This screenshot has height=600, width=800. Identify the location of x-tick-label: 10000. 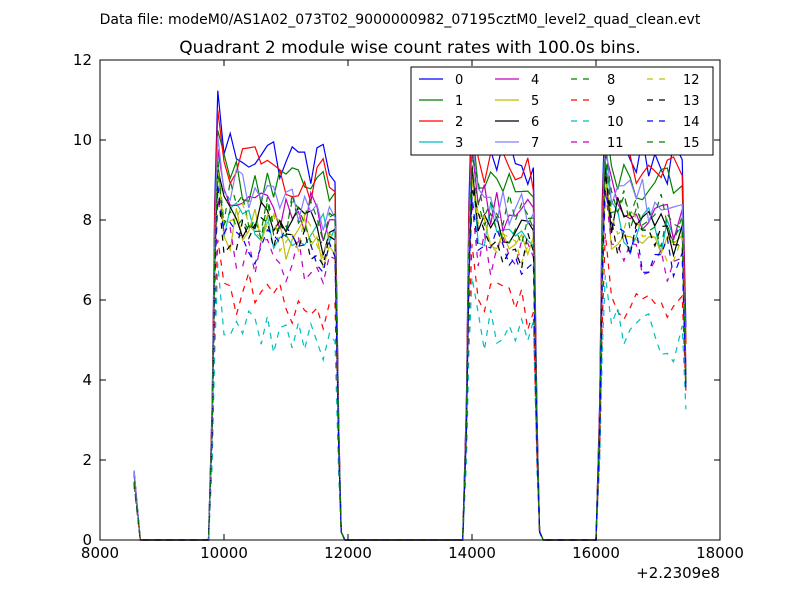
(224, 553).